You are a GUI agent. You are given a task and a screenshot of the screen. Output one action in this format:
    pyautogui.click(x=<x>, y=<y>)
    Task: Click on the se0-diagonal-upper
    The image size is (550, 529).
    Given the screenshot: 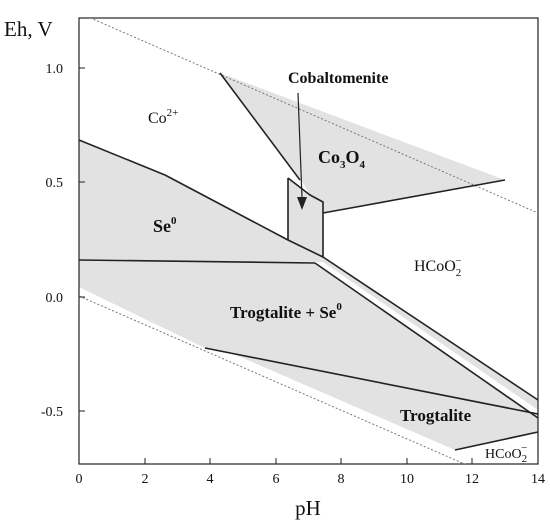 What is the action you would take?
    pyautogui.click(x=430, y=328)
    